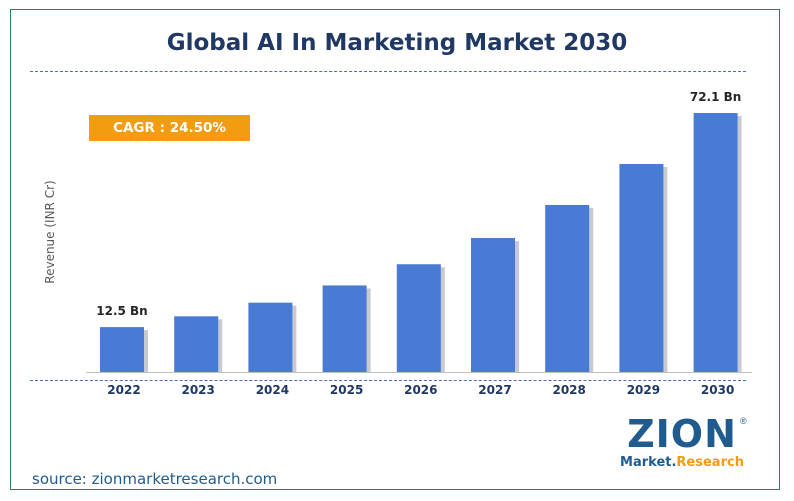  What do you see at coordinates (743, 421) in the screenshot?
I see `logo-registered-mark: ®` at bounding box center [743, 421].